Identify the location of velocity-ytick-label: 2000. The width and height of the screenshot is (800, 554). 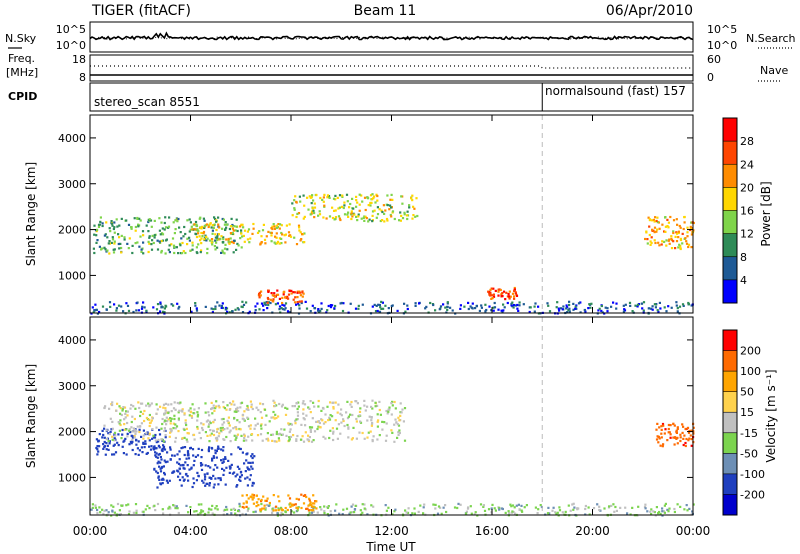
(72, 432).